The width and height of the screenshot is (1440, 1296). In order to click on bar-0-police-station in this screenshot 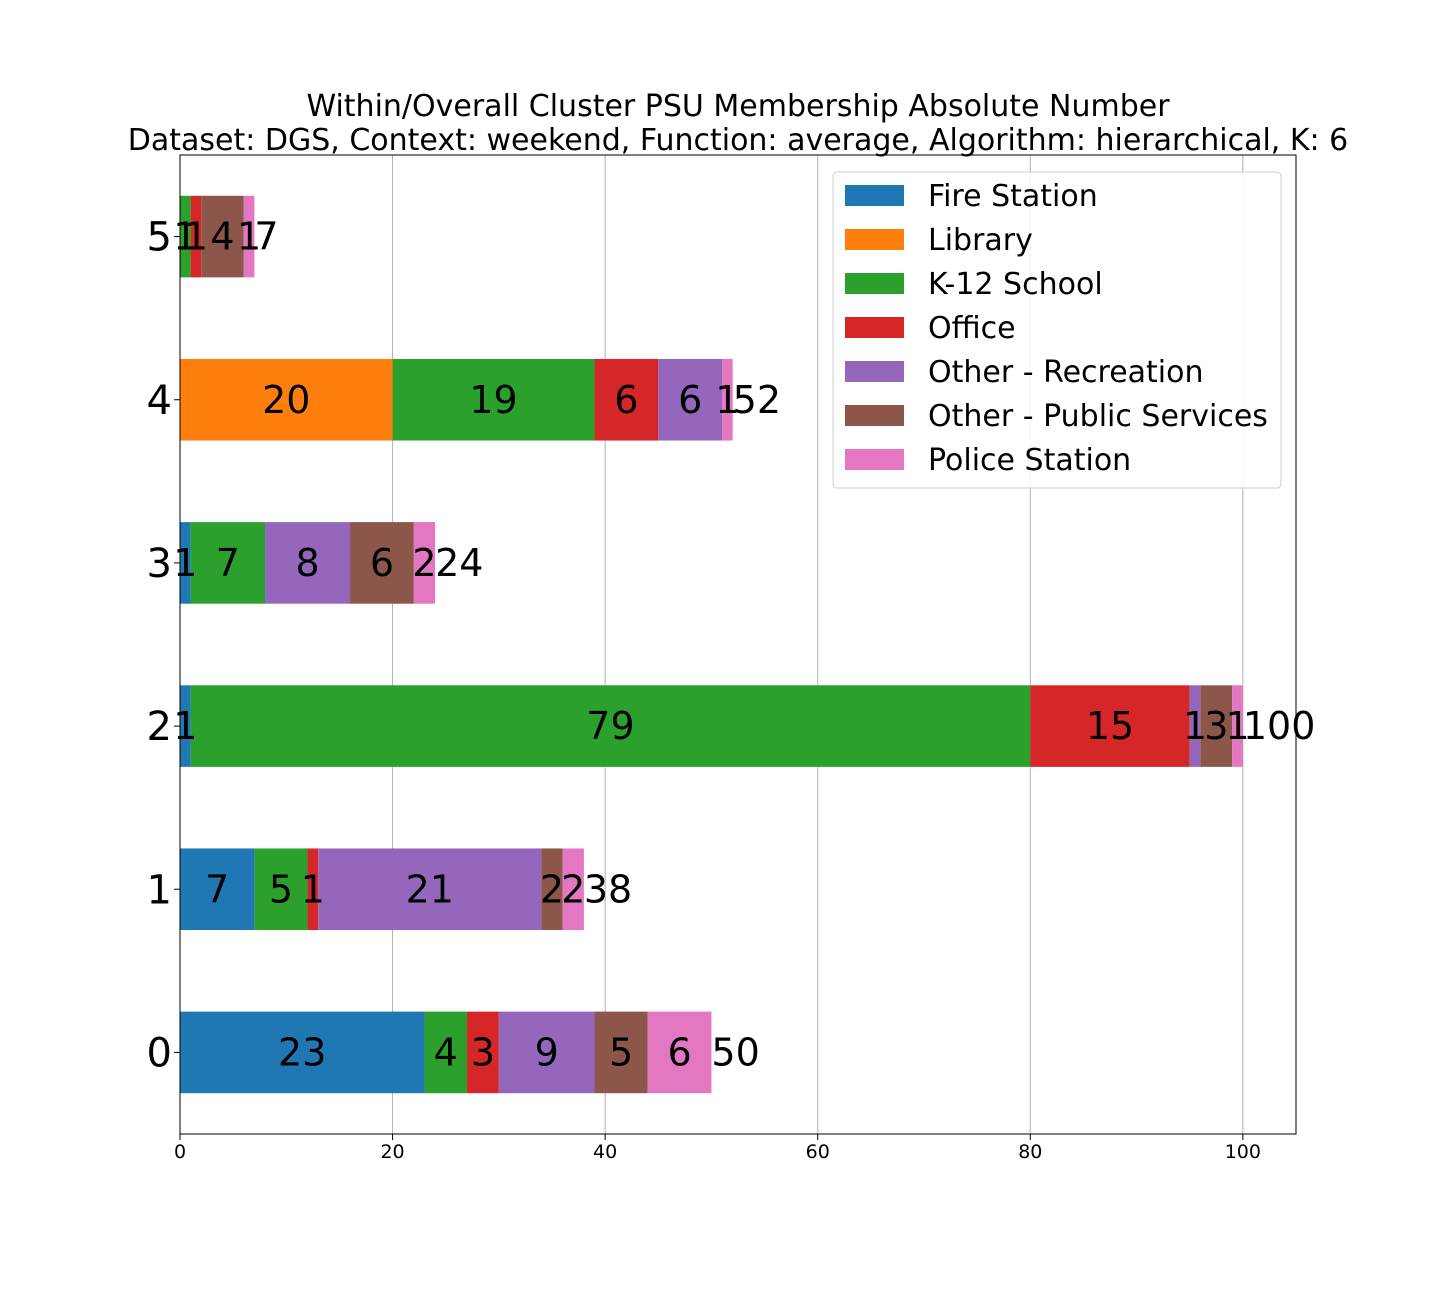, I will do `click(679, 1052)`.